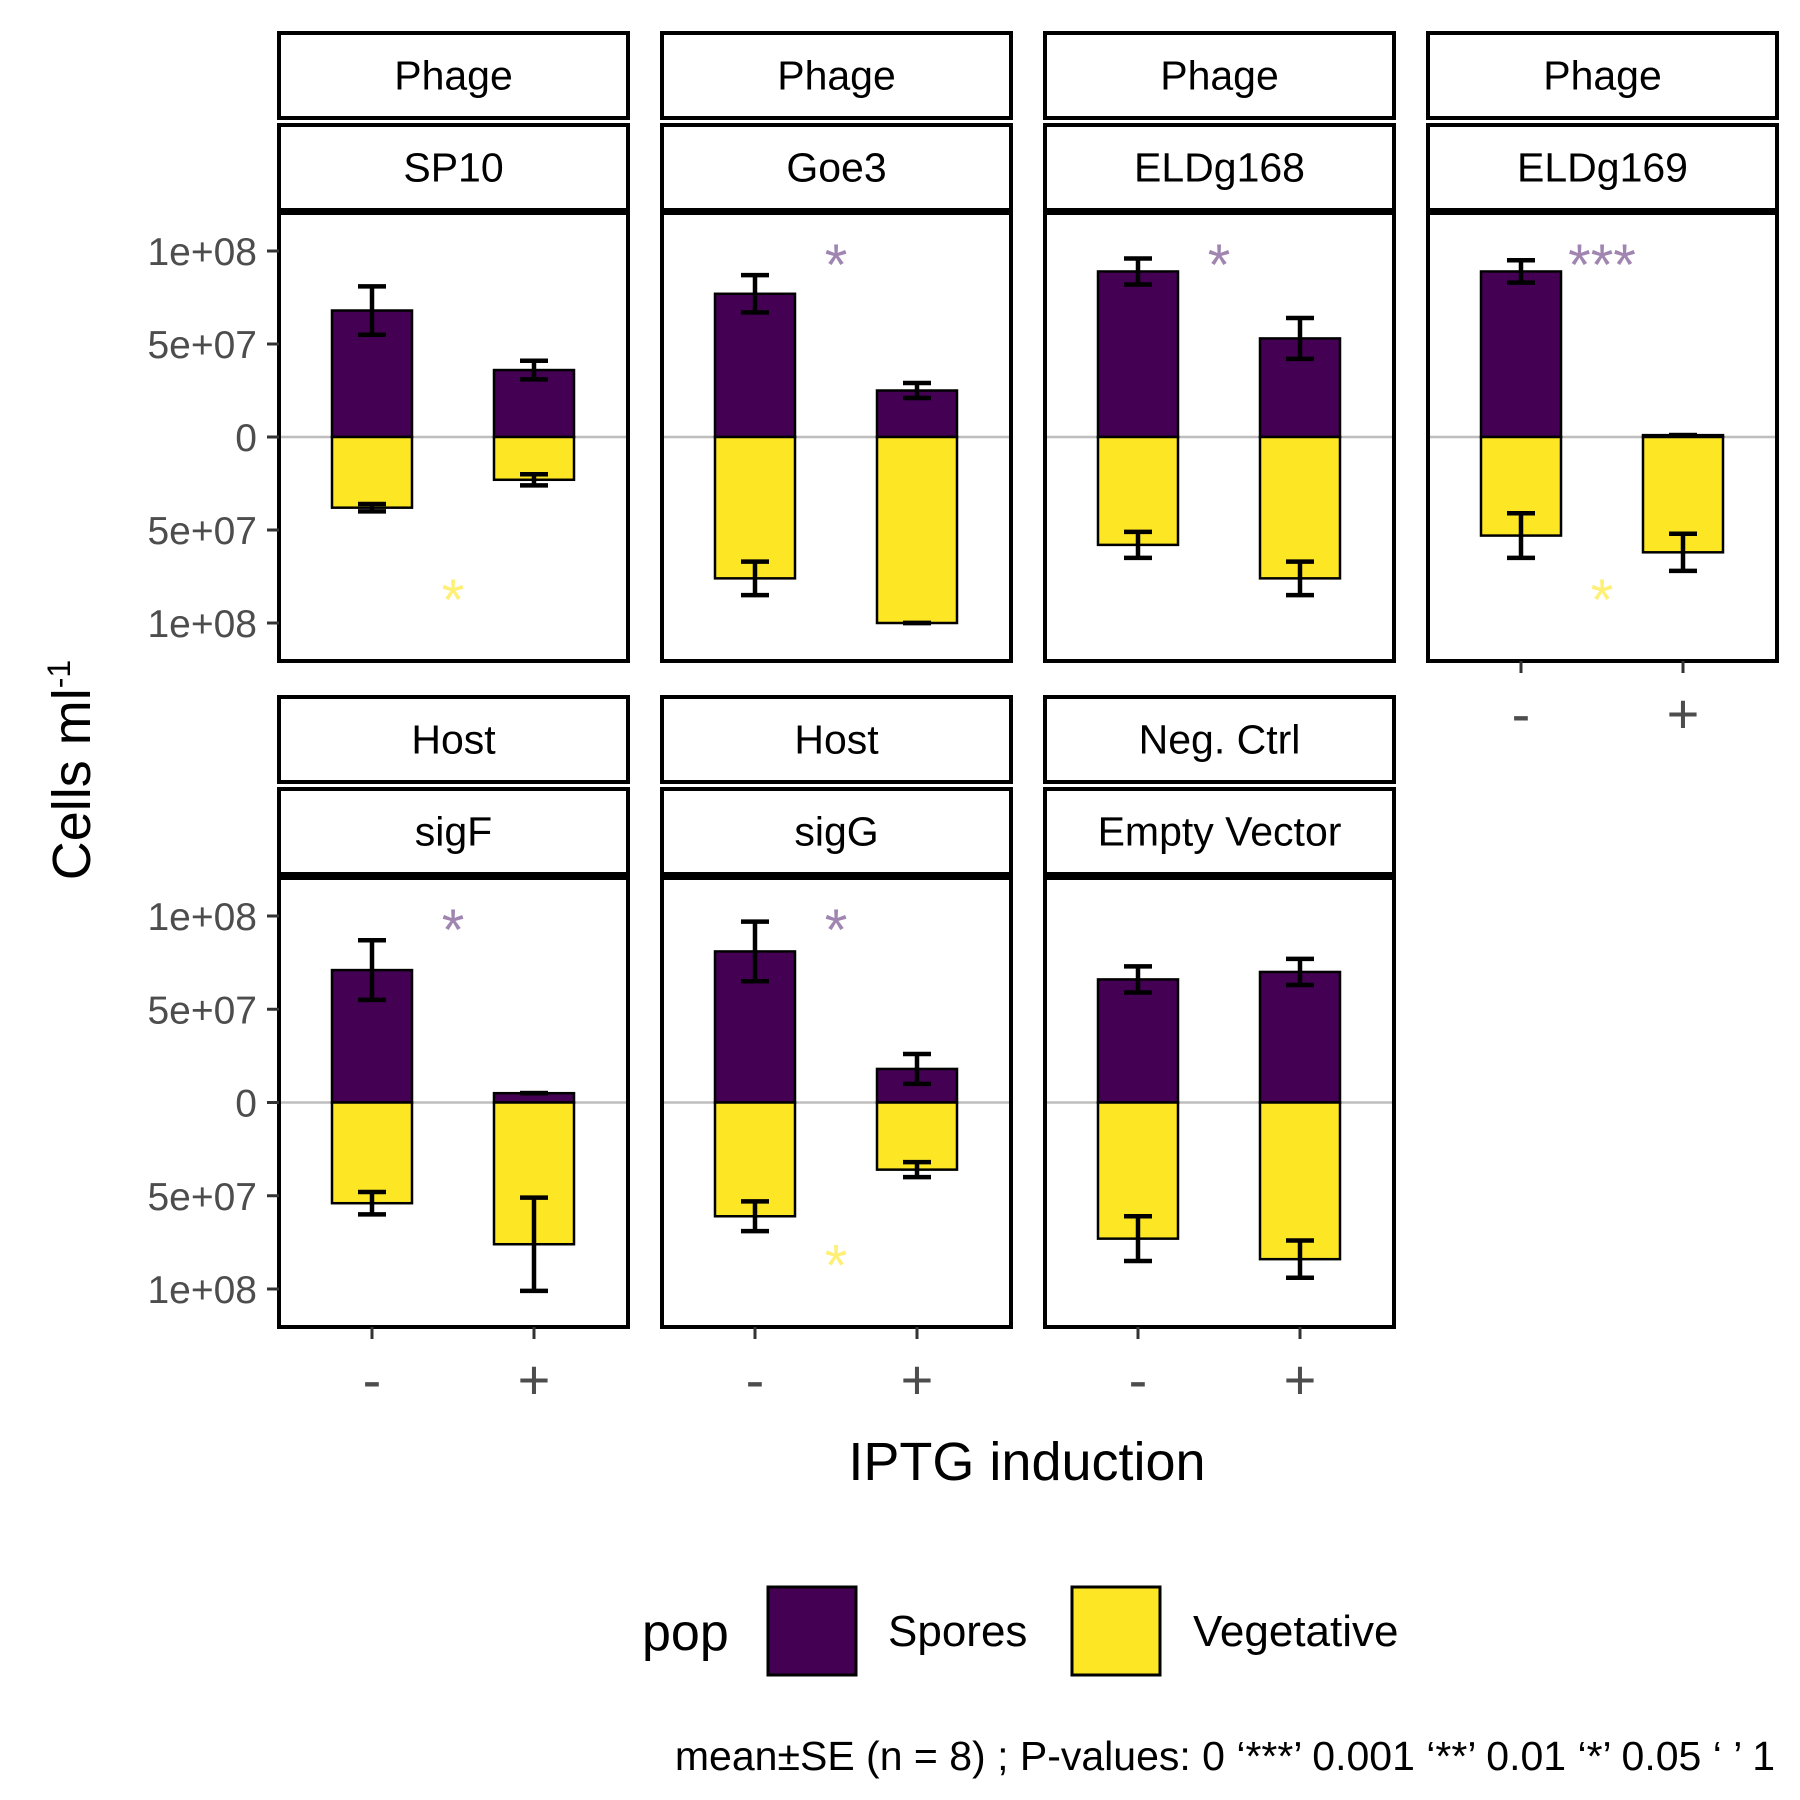 Image resolution: width=1800 pixels, height=1800 pixels. I want to click on strip-group-label: Neg. Ctrl, so click(1220, 740).